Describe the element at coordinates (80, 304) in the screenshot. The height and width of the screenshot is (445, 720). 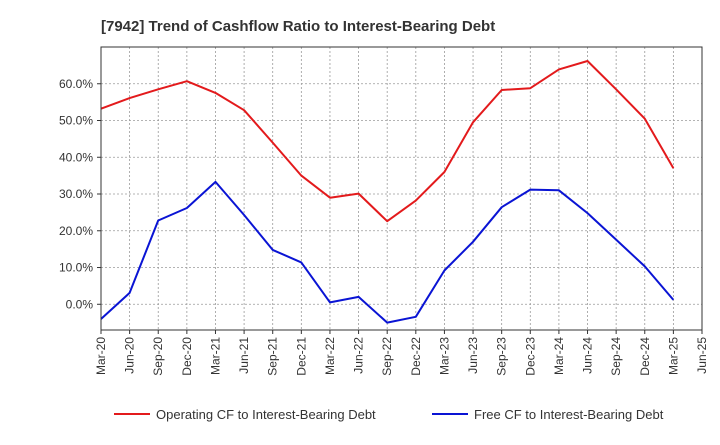
I see `y-tick-label: 0.0%` at that location.